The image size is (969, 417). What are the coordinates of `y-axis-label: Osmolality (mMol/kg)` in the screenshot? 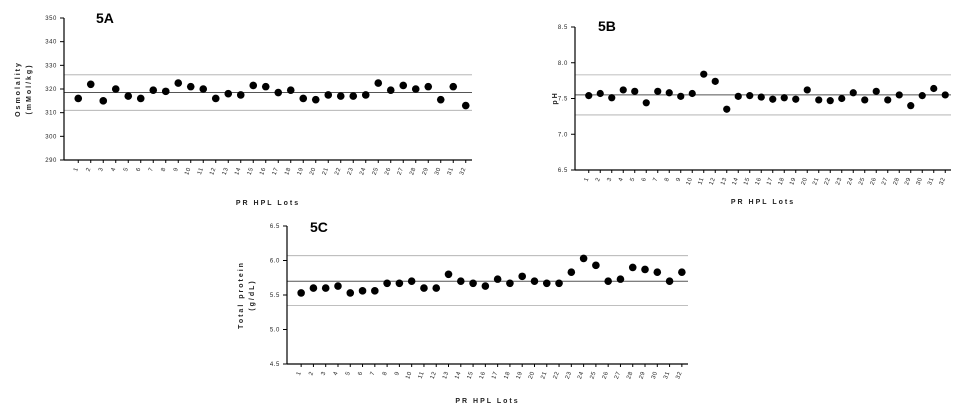 It's located at (24, 89).